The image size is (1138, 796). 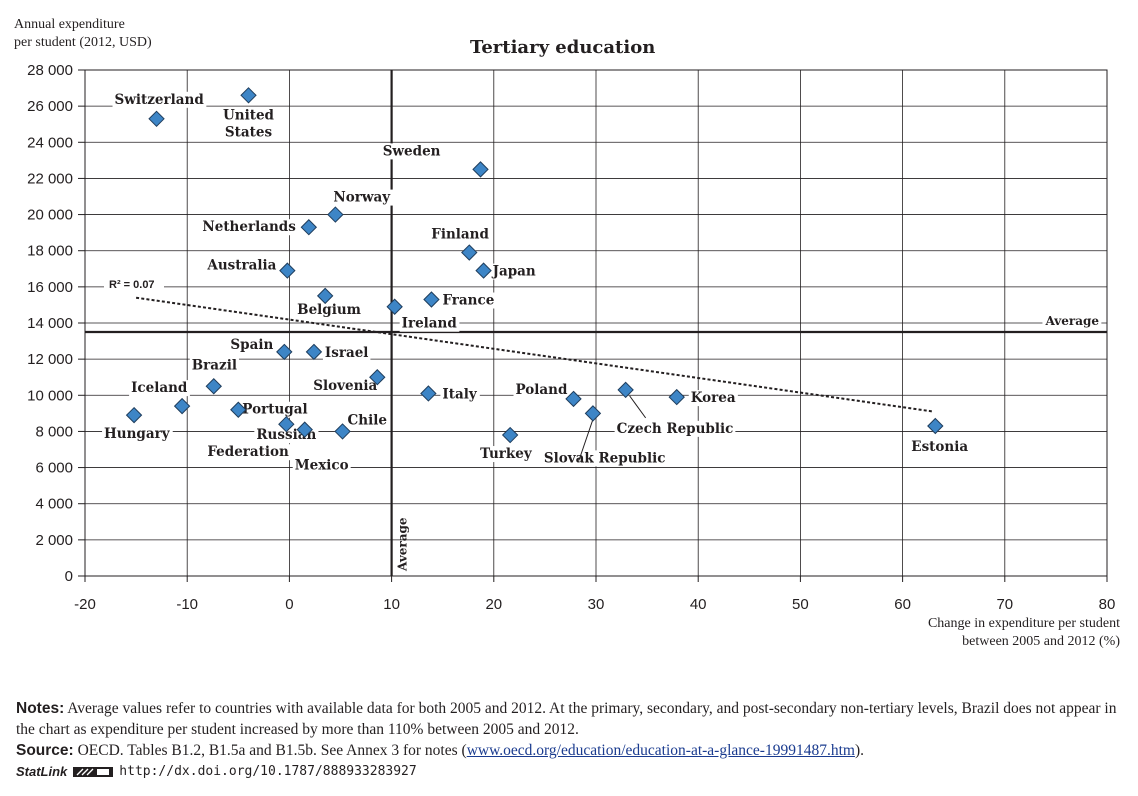 What do you see at coordinates (50, 287) in the screenshot?
I see `y-tick-label: 16 000` at bounding box center [50, 287].